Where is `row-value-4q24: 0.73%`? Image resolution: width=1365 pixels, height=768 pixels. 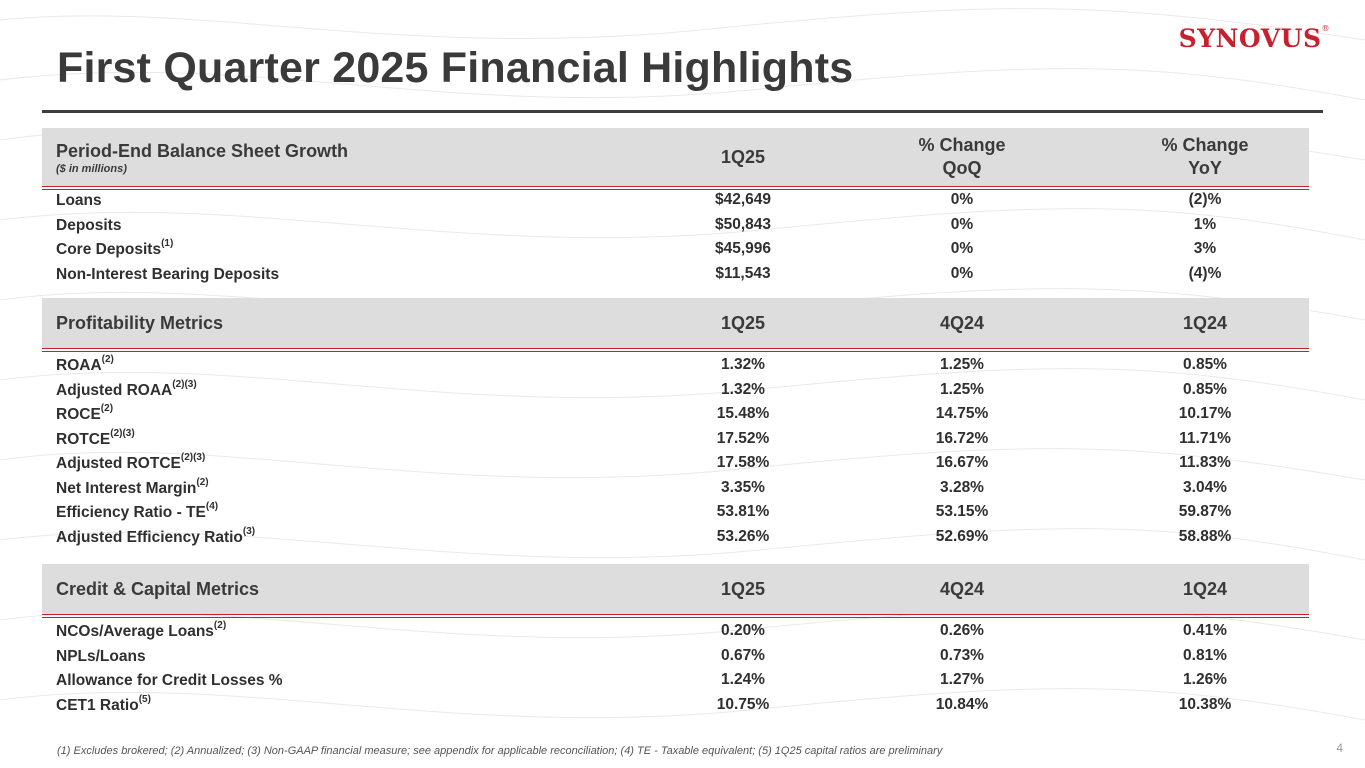
row-value-4q24: 0.73% is located at coordinates (962, 655).